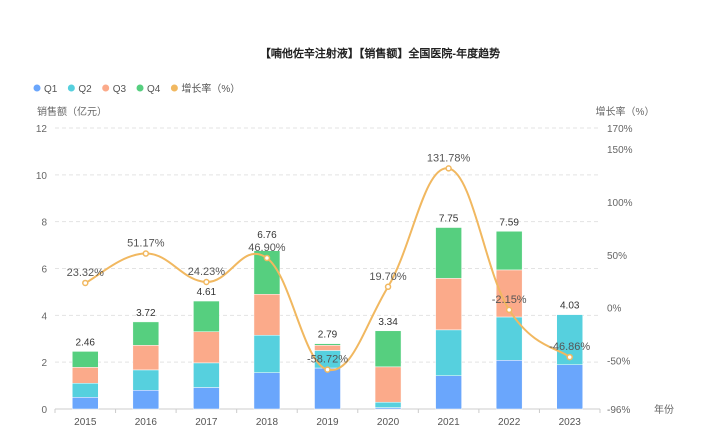 This screenshot has width=707, height=436. What do you see at coordinates (449, 219) in the screenshot?
I see `total-label: 7.75` at bounding box center [449, 219].